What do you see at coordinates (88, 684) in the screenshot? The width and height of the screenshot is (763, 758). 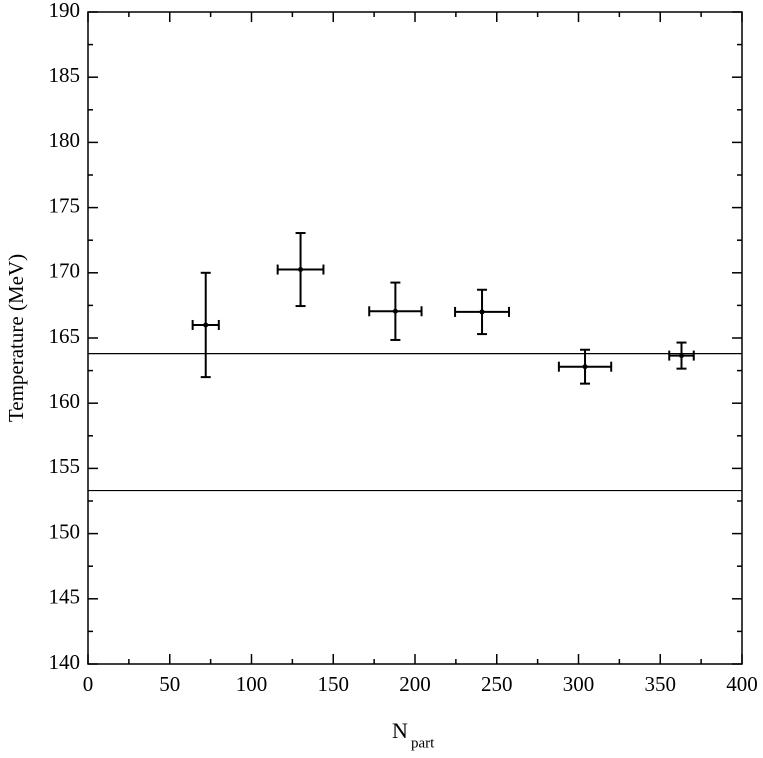 I see `x-tick-label: 0` at bounding box center [88, 684].